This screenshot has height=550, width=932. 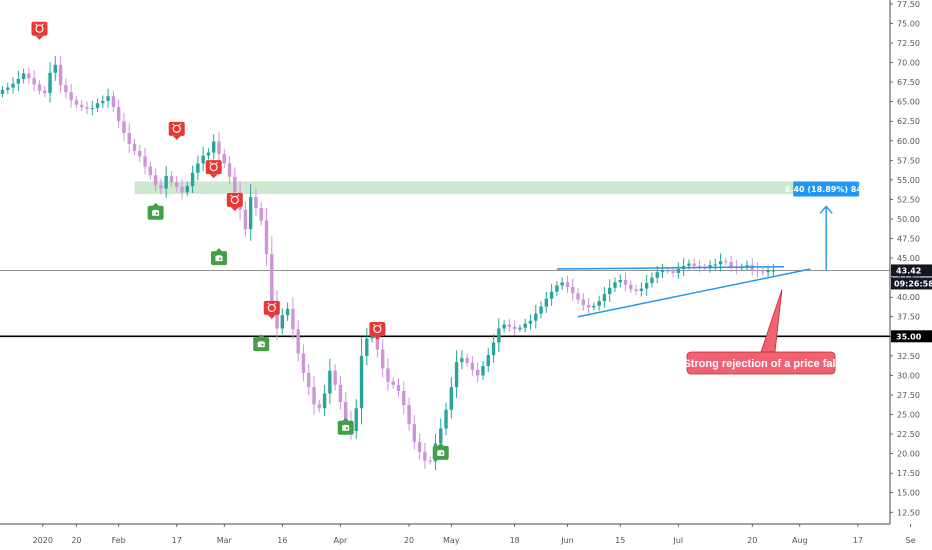 What do you see at coordinates (761, 363) in the screenshot?
I see `annotation-box` at bounding box center [761, 363].